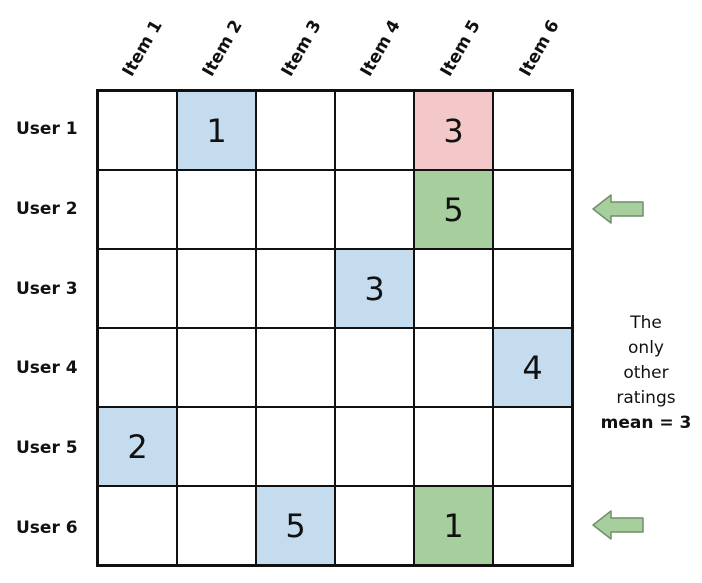 This screenshot has height=583, width=702. I want to click on annotation-mean: mean = 3, so click(646, 423).